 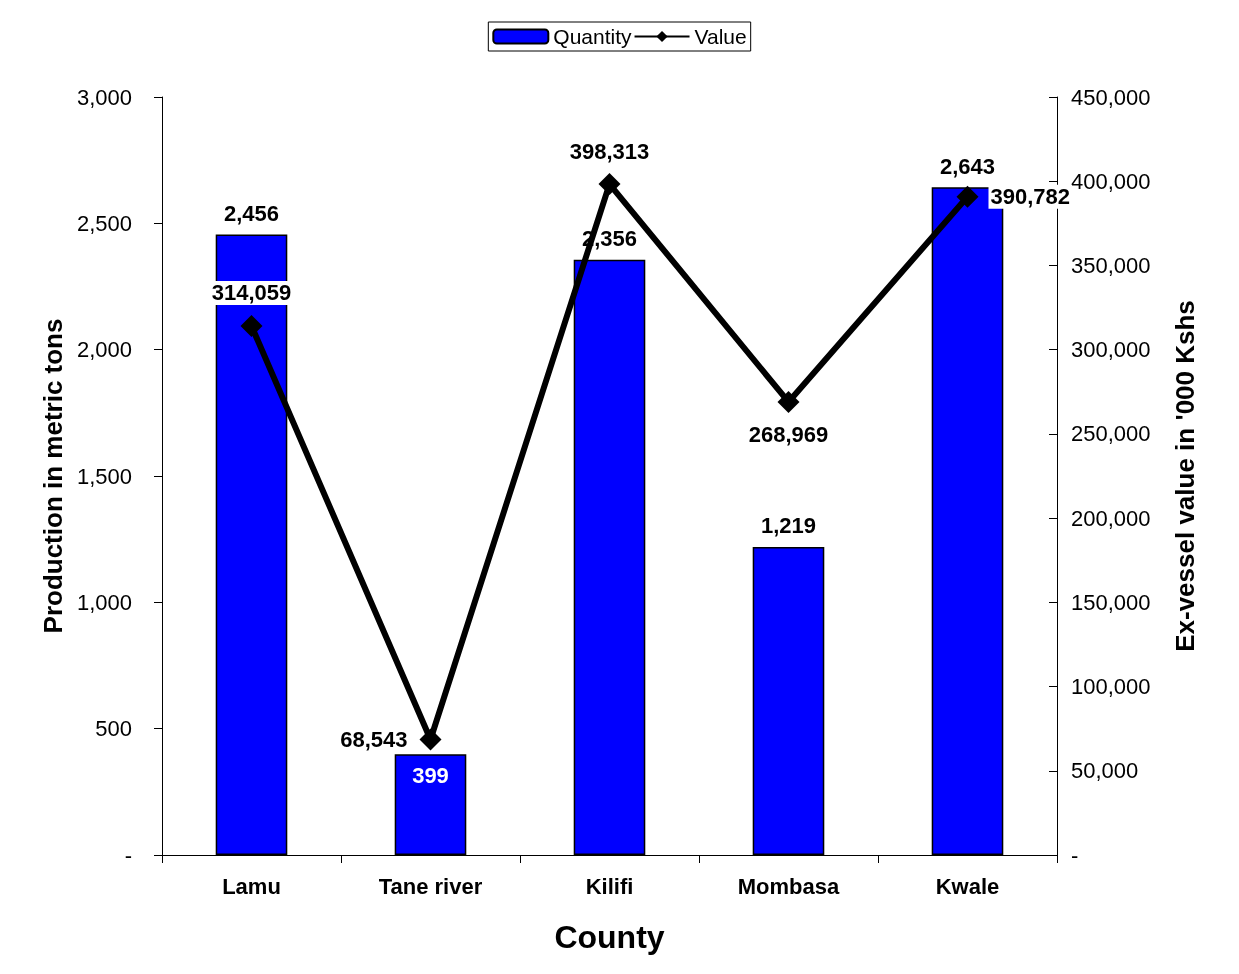 I want to click on y-axis-title: Production in metric tons, so click(x=53, y=476).